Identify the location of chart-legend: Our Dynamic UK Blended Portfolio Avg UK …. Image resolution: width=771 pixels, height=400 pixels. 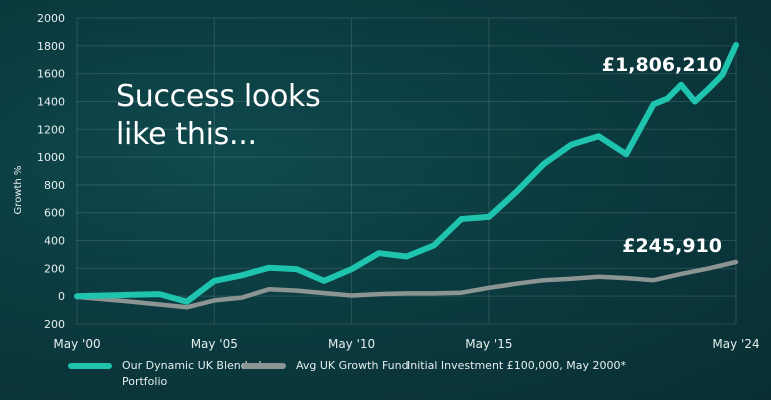
(385, 378).